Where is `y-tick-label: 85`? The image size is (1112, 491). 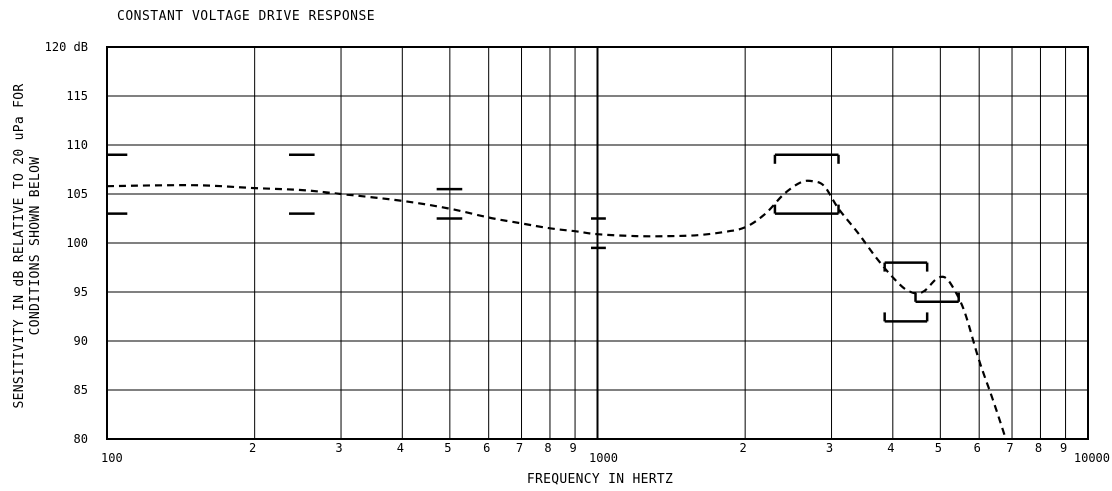 y-tick-label: 85 is located at coordinates (81, 390).